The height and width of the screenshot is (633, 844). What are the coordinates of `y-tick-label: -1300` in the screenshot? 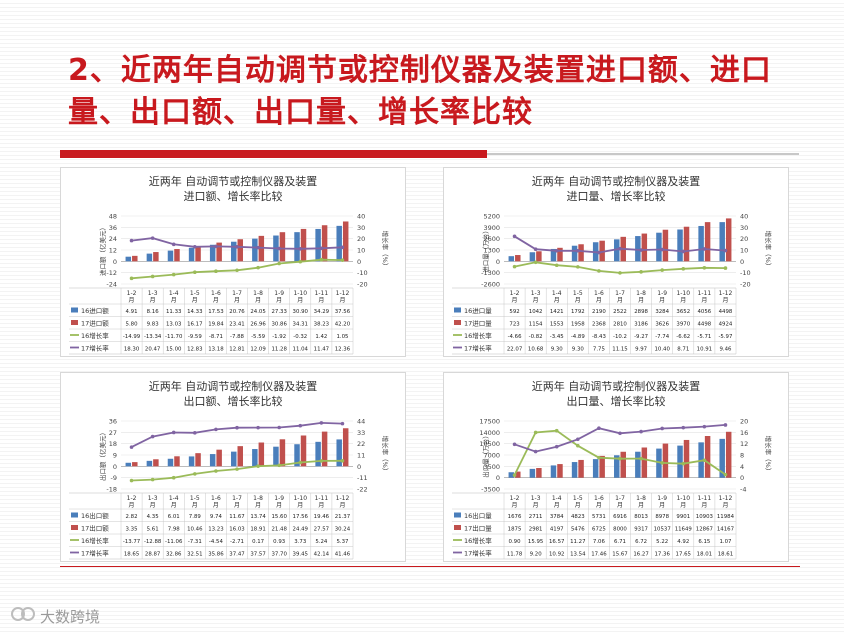 It's located at (490, 273).